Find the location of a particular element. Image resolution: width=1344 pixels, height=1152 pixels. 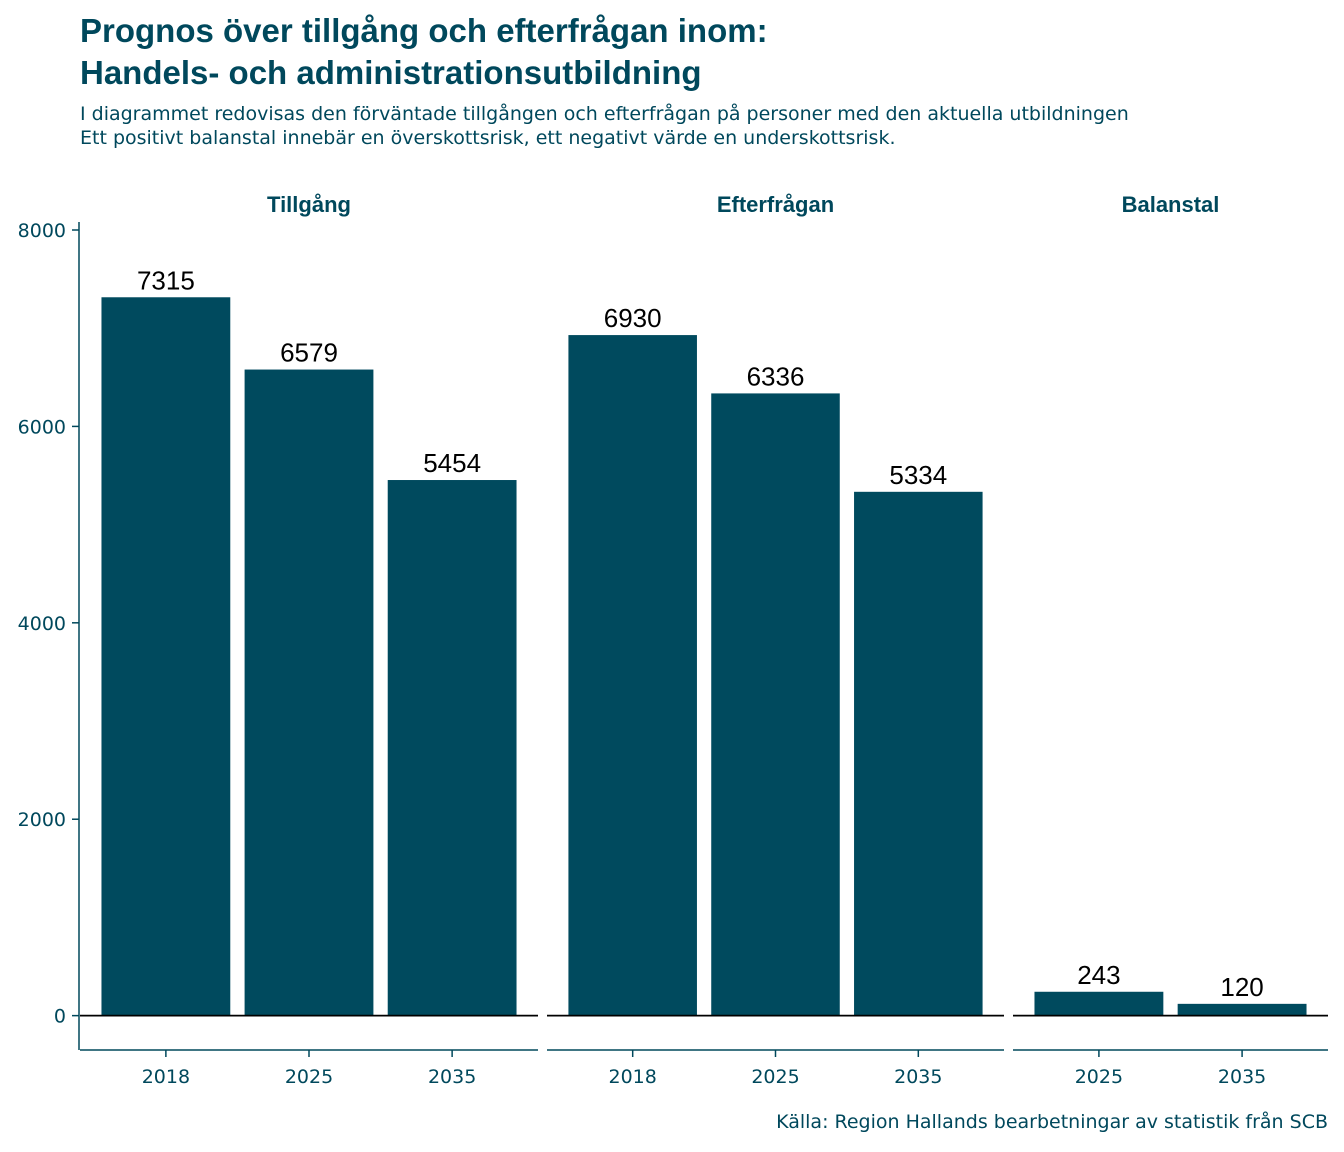

data-label: 5454 is located at coordinates (452, 463).